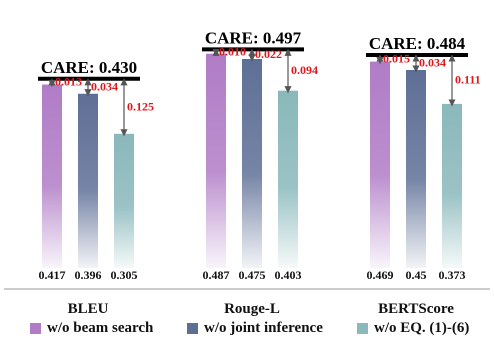 The image size is (494, 347). I want to click on legend-item-joint-inference: w/o joint inference, so click(255, 328).